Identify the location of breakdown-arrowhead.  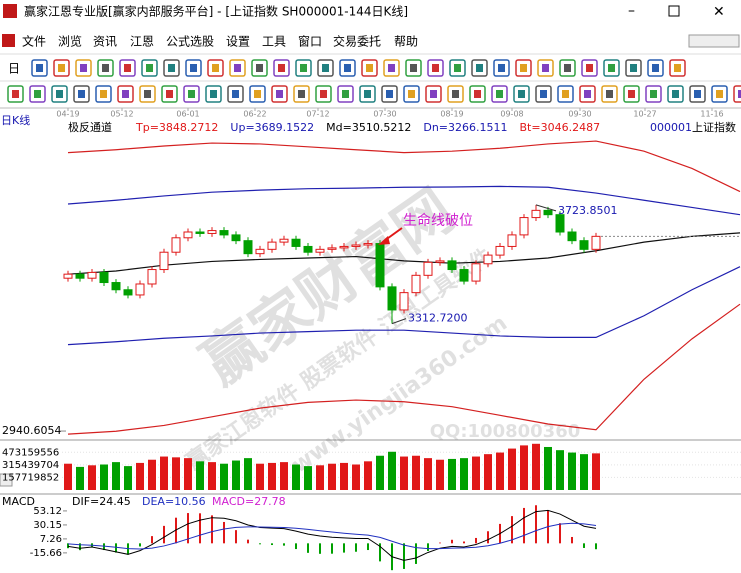
(384, 240).